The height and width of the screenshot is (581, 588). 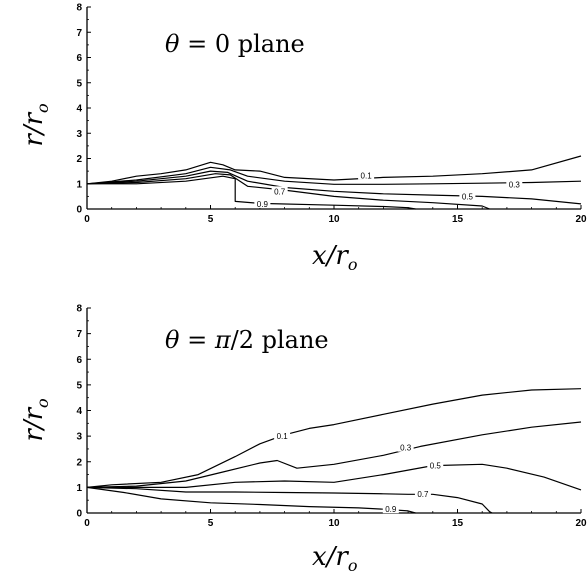 I want to click on plot-title: θ = 0 plane, so click(x=235, y=44).